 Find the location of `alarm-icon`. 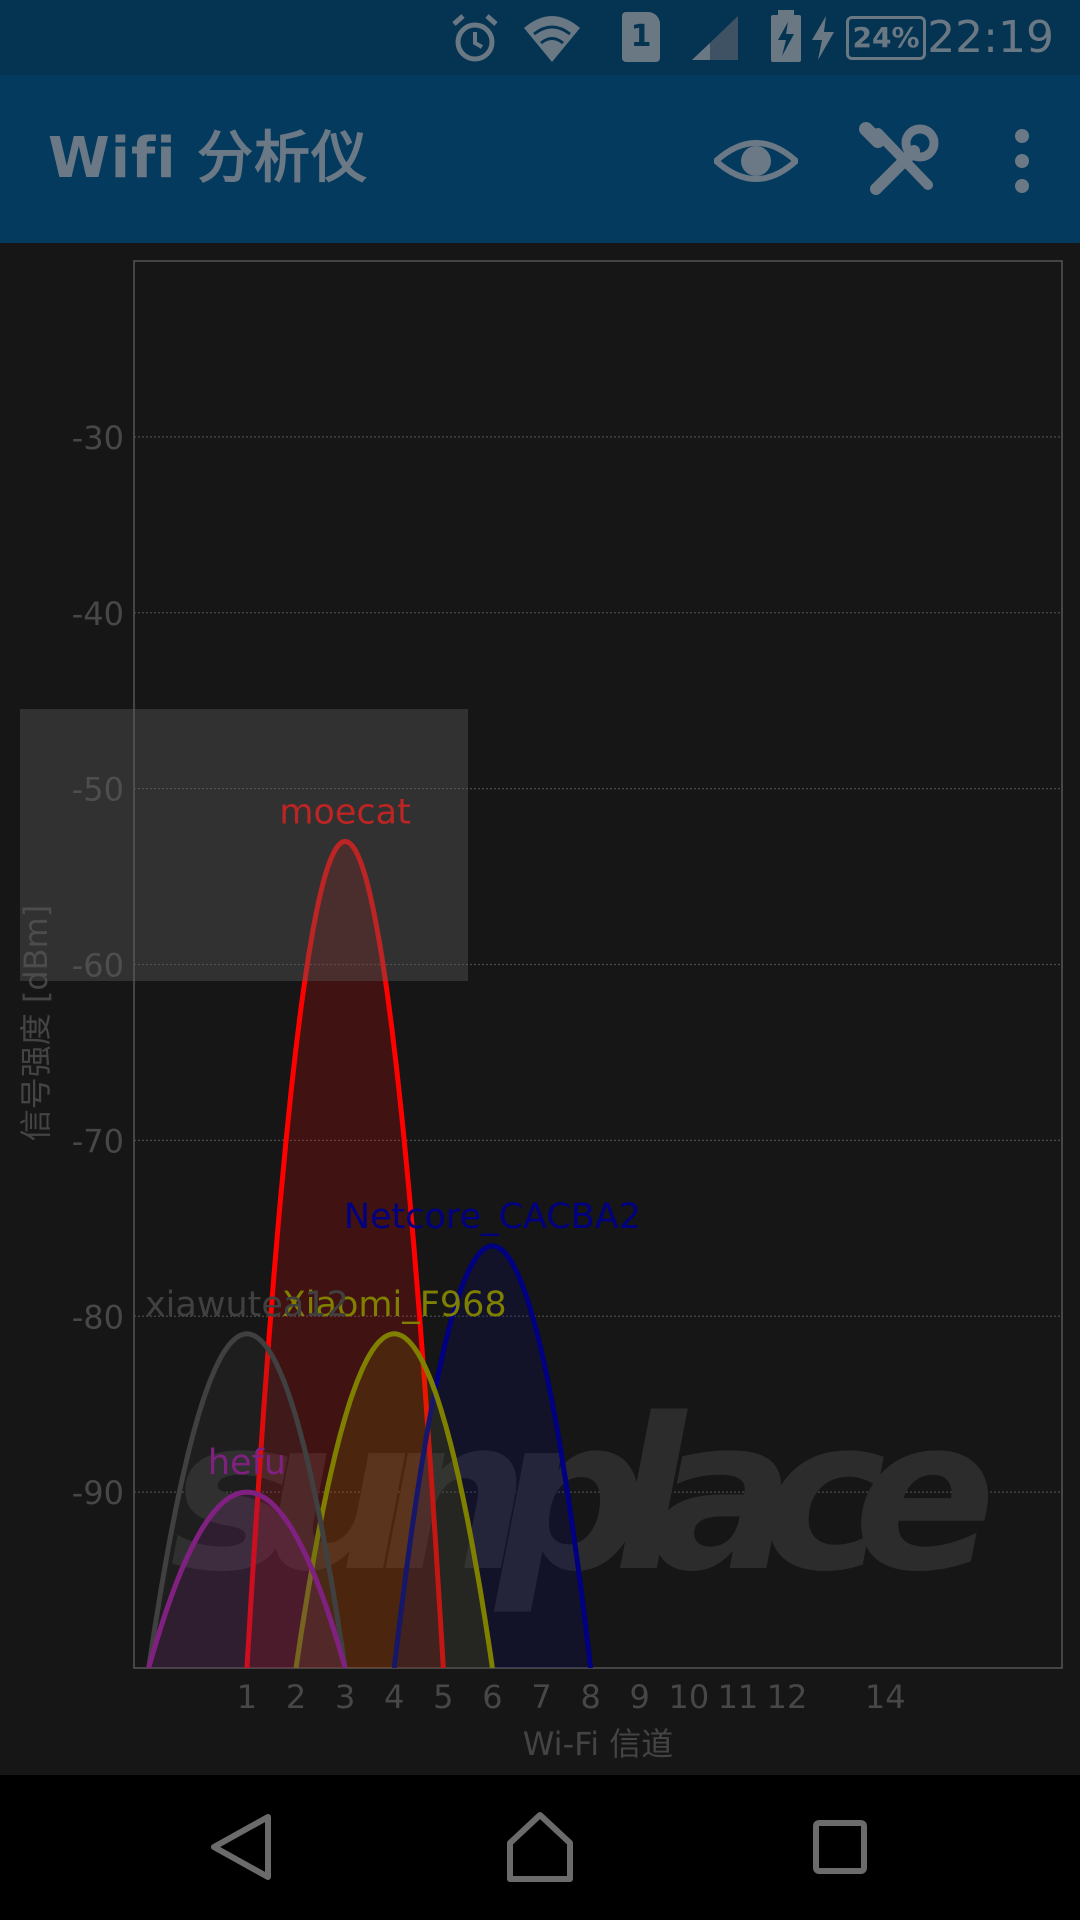

alarm-icon is located at coordinates (475, 38).